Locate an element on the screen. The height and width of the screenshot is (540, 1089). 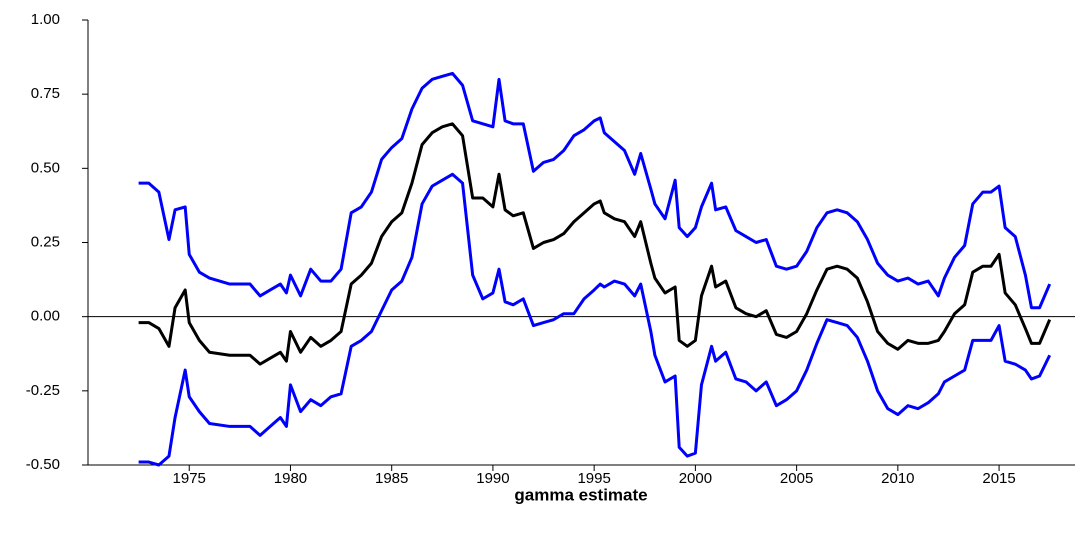
y-tick-label: 0.25 is located at coordinates (45, 241).